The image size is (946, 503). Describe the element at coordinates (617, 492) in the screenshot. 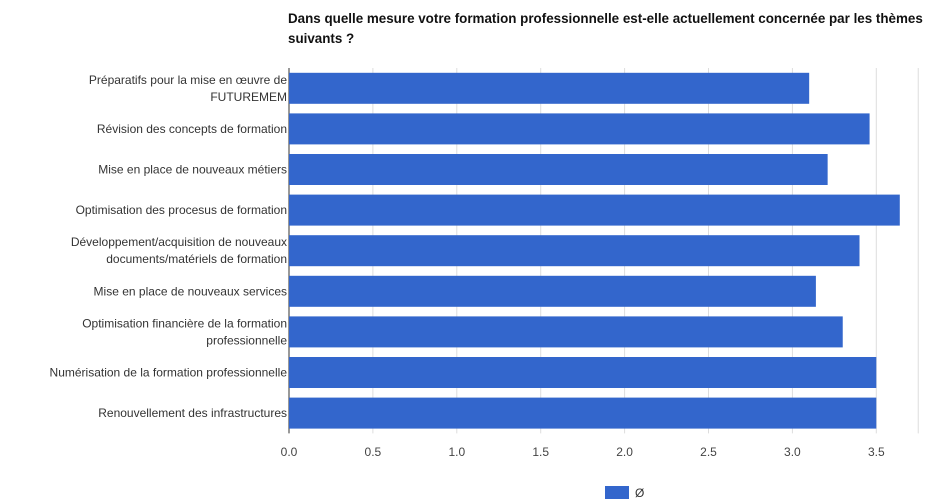

I see `legend-swatch` at that location.